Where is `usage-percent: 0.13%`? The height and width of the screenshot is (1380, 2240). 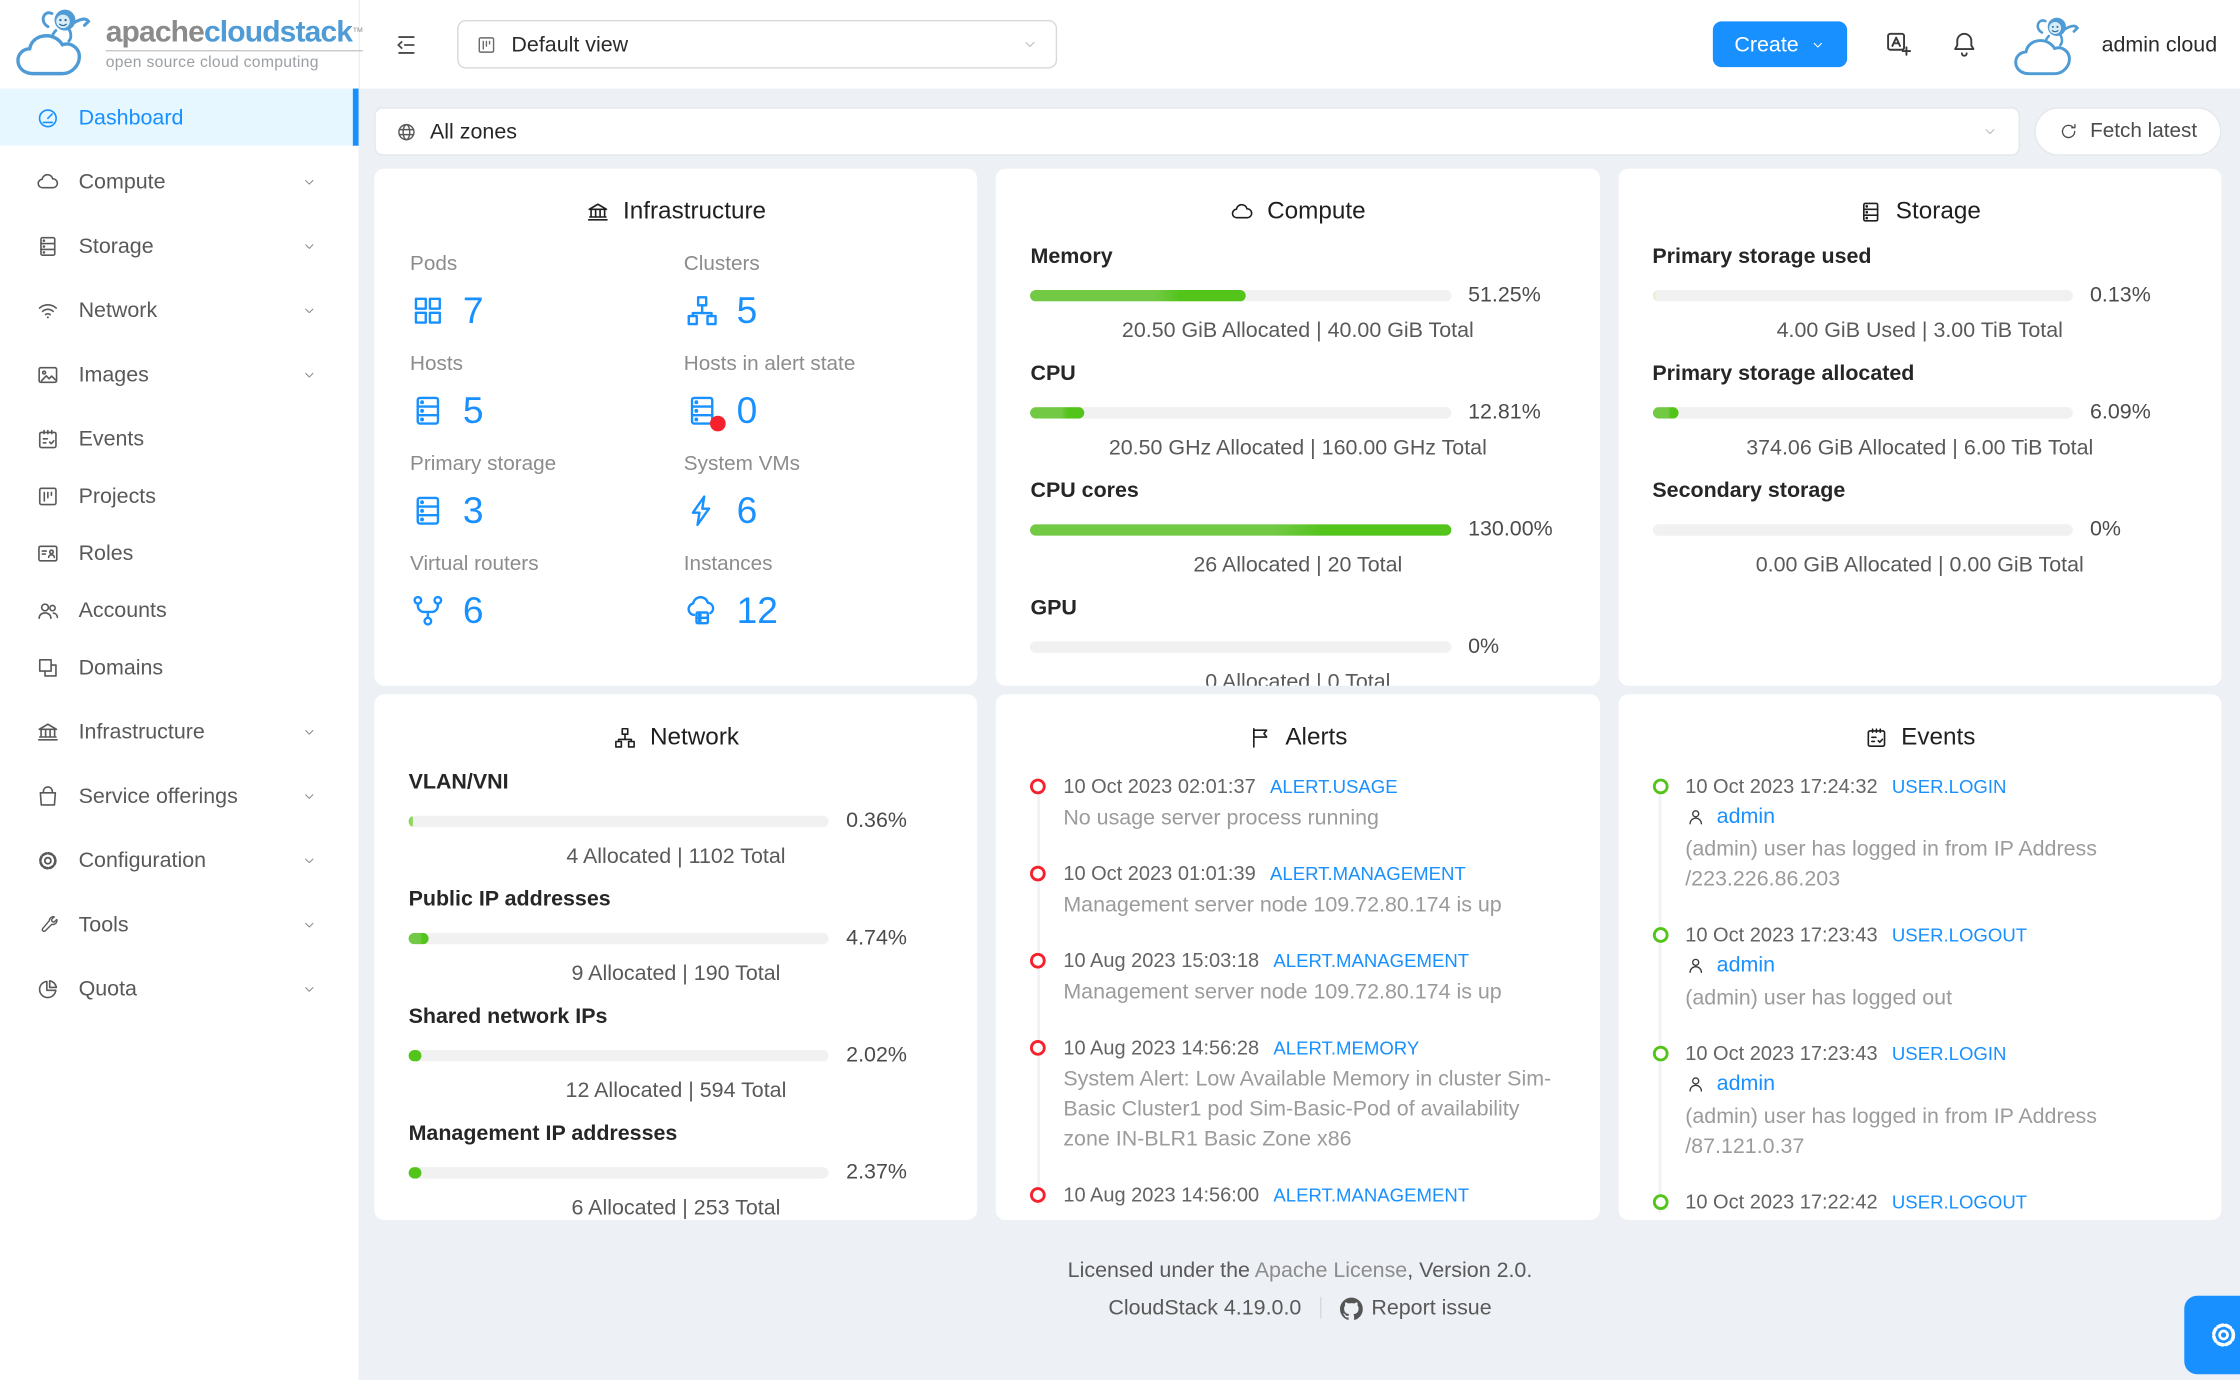 usage-percent: 0.13% is located at coordinates (2120, 295).